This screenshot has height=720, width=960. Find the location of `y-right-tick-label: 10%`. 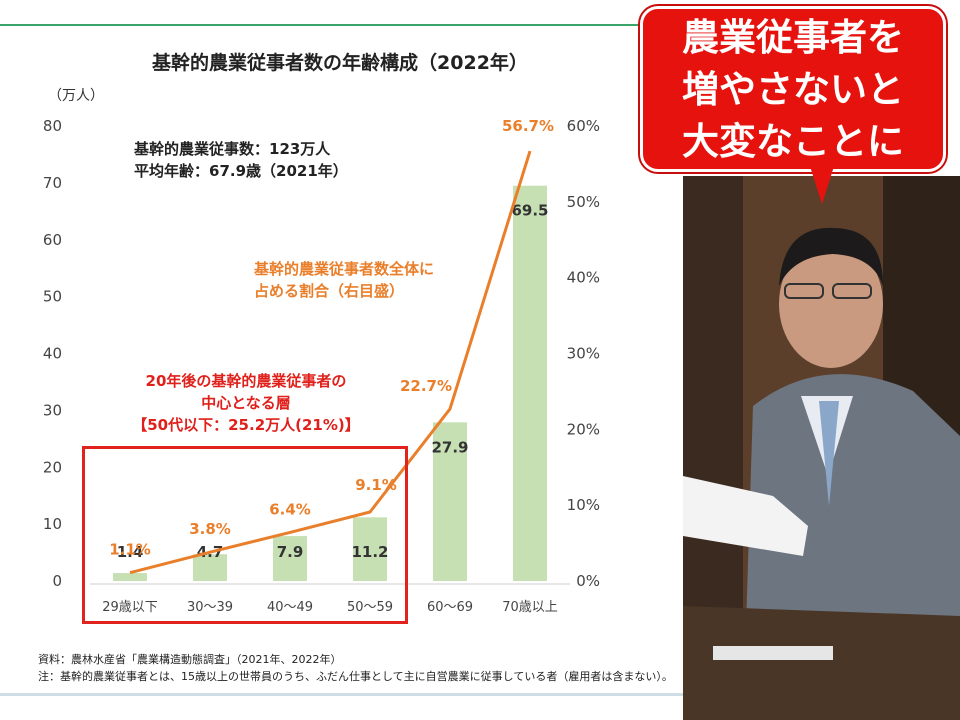

y-right-tick-label: 10% is located at coordinates (583, 505).